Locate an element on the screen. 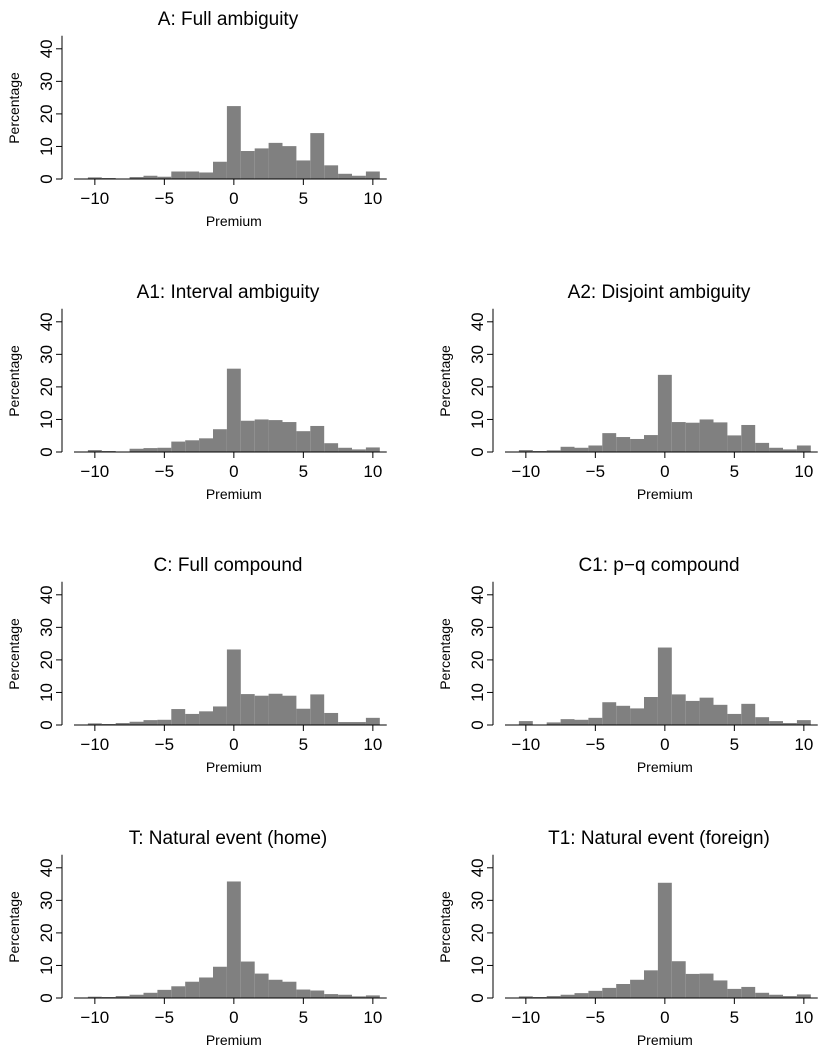 Image resolution: width=820 pixels, height=1056 pixels. panel-title: A2: Disjoint ambiguity is located at coordinates (659, 292).